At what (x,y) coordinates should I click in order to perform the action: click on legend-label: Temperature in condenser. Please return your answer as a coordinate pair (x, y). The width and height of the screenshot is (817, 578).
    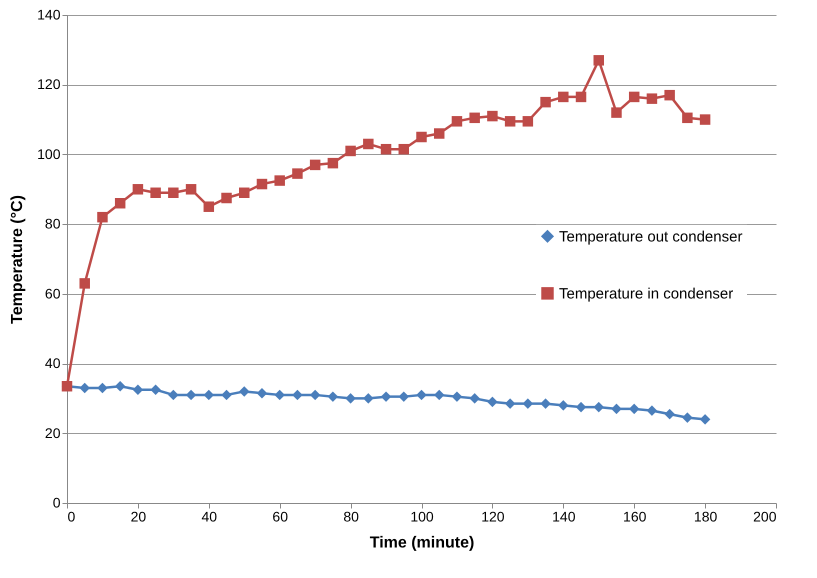
    Looking at the image, I should click on (646, 293).